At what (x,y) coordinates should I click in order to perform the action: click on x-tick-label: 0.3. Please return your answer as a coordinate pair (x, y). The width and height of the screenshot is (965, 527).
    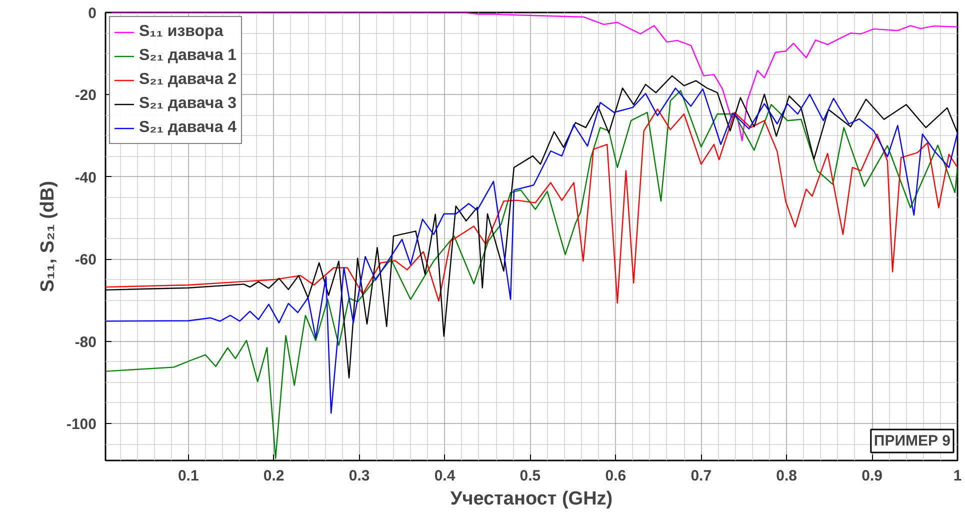
    Looking at the image, I should click on (359, 476).